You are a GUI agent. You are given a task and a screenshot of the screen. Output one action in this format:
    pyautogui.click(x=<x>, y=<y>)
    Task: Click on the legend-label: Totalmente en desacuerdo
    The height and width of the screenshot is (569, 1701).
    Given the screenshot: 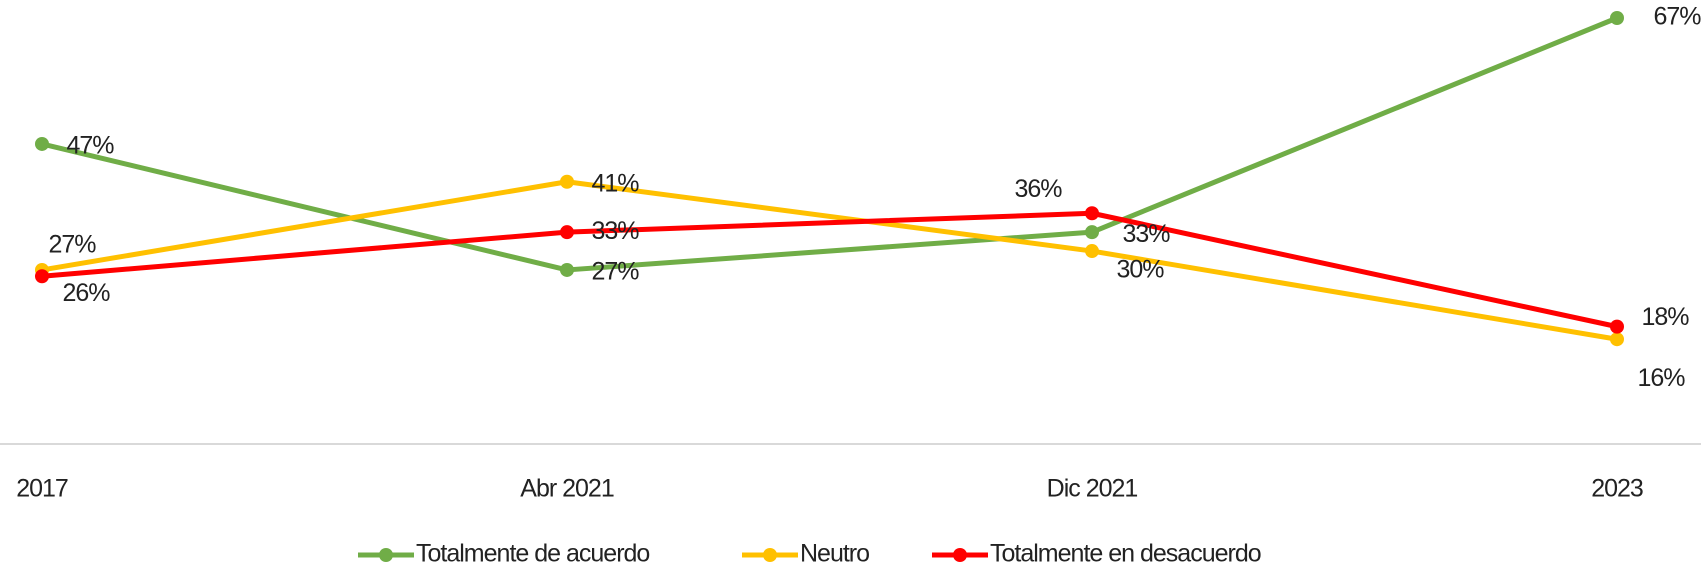 What is the action you would take?
    pyautogui.click(x=1125, y=554)
    